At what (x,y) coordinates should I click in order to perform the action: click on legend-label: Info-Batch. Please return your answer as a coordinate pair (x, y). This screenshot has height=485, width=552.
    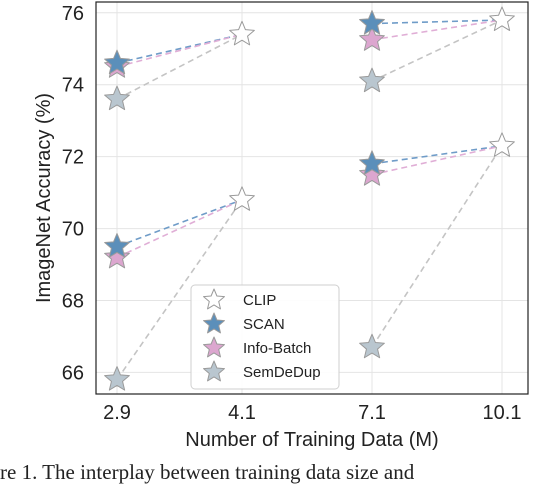
    Looking at the image, I should click on (277, 348).